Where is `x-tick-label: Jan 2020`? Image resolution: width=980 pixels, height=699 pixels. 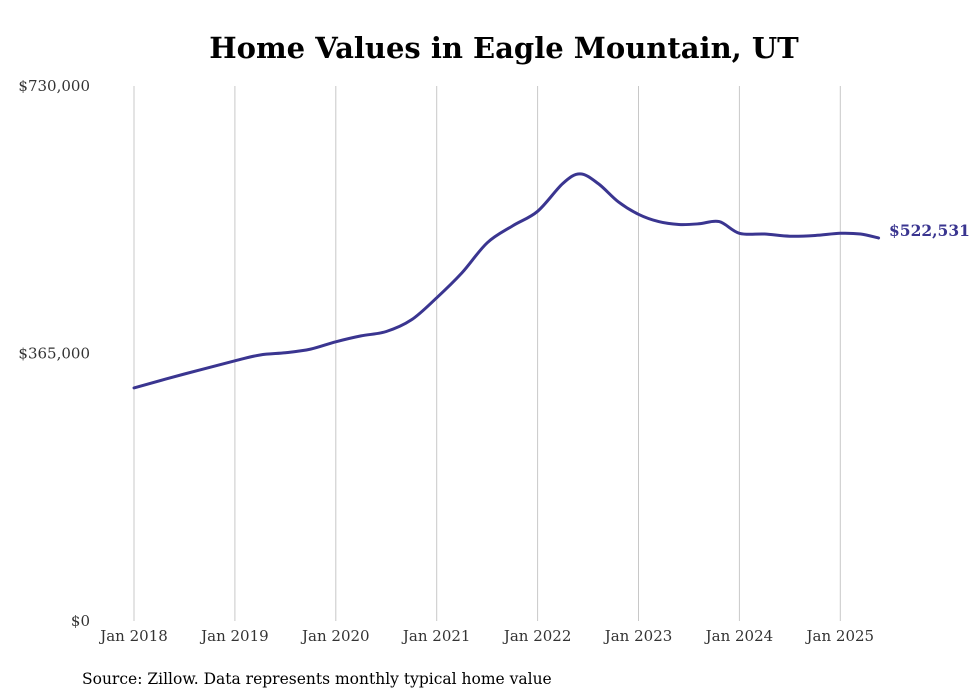 x-tick-label: Jan 2020 is located at coordinates (335, 636).